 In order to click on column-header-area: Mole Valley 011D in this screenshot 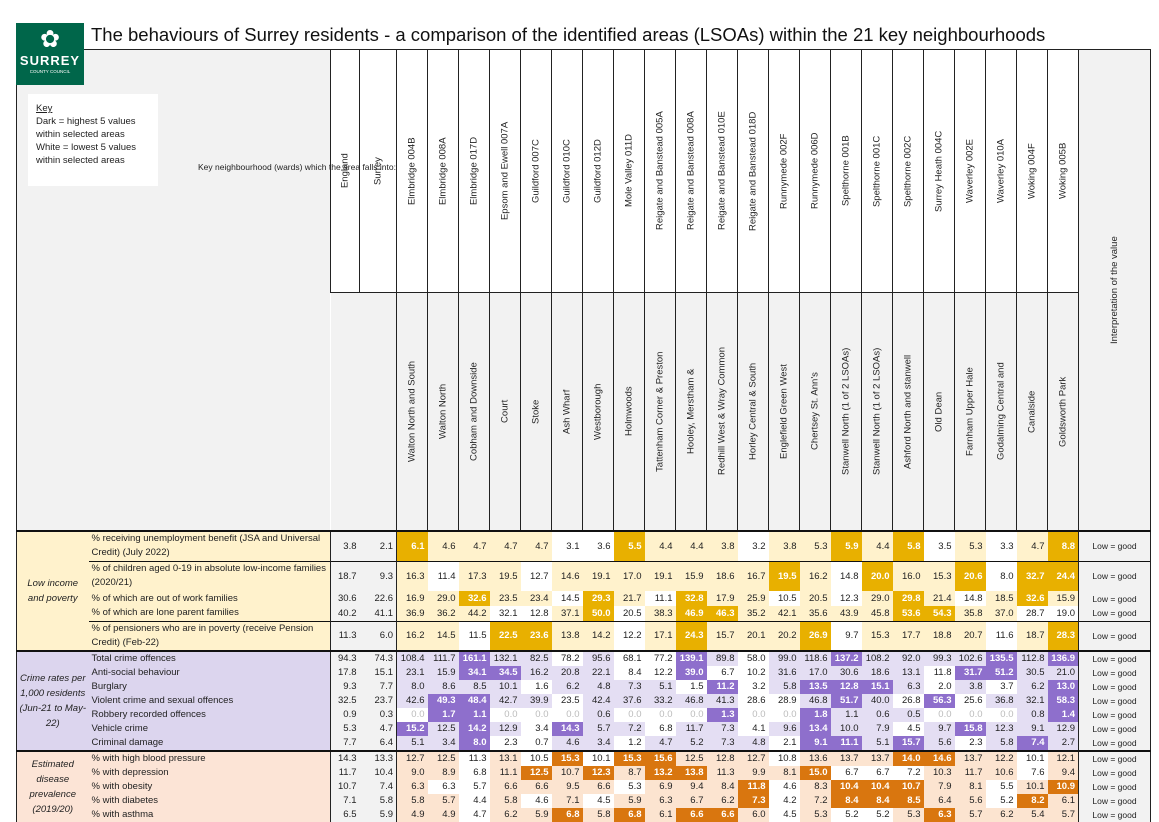, I will do `click(629, 171)`.